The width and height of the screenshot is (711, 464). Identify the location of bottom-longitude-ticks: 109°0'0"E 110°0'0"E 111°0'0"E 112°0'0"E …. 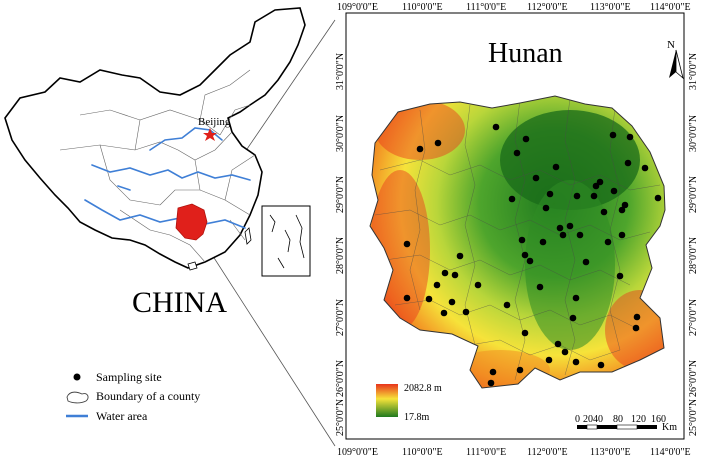
(514, 452).